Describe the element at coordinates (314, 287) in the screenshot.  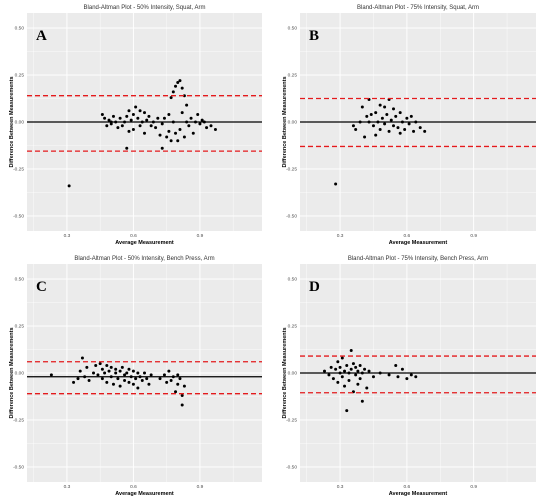
I see `panel-letter: D` at that location.